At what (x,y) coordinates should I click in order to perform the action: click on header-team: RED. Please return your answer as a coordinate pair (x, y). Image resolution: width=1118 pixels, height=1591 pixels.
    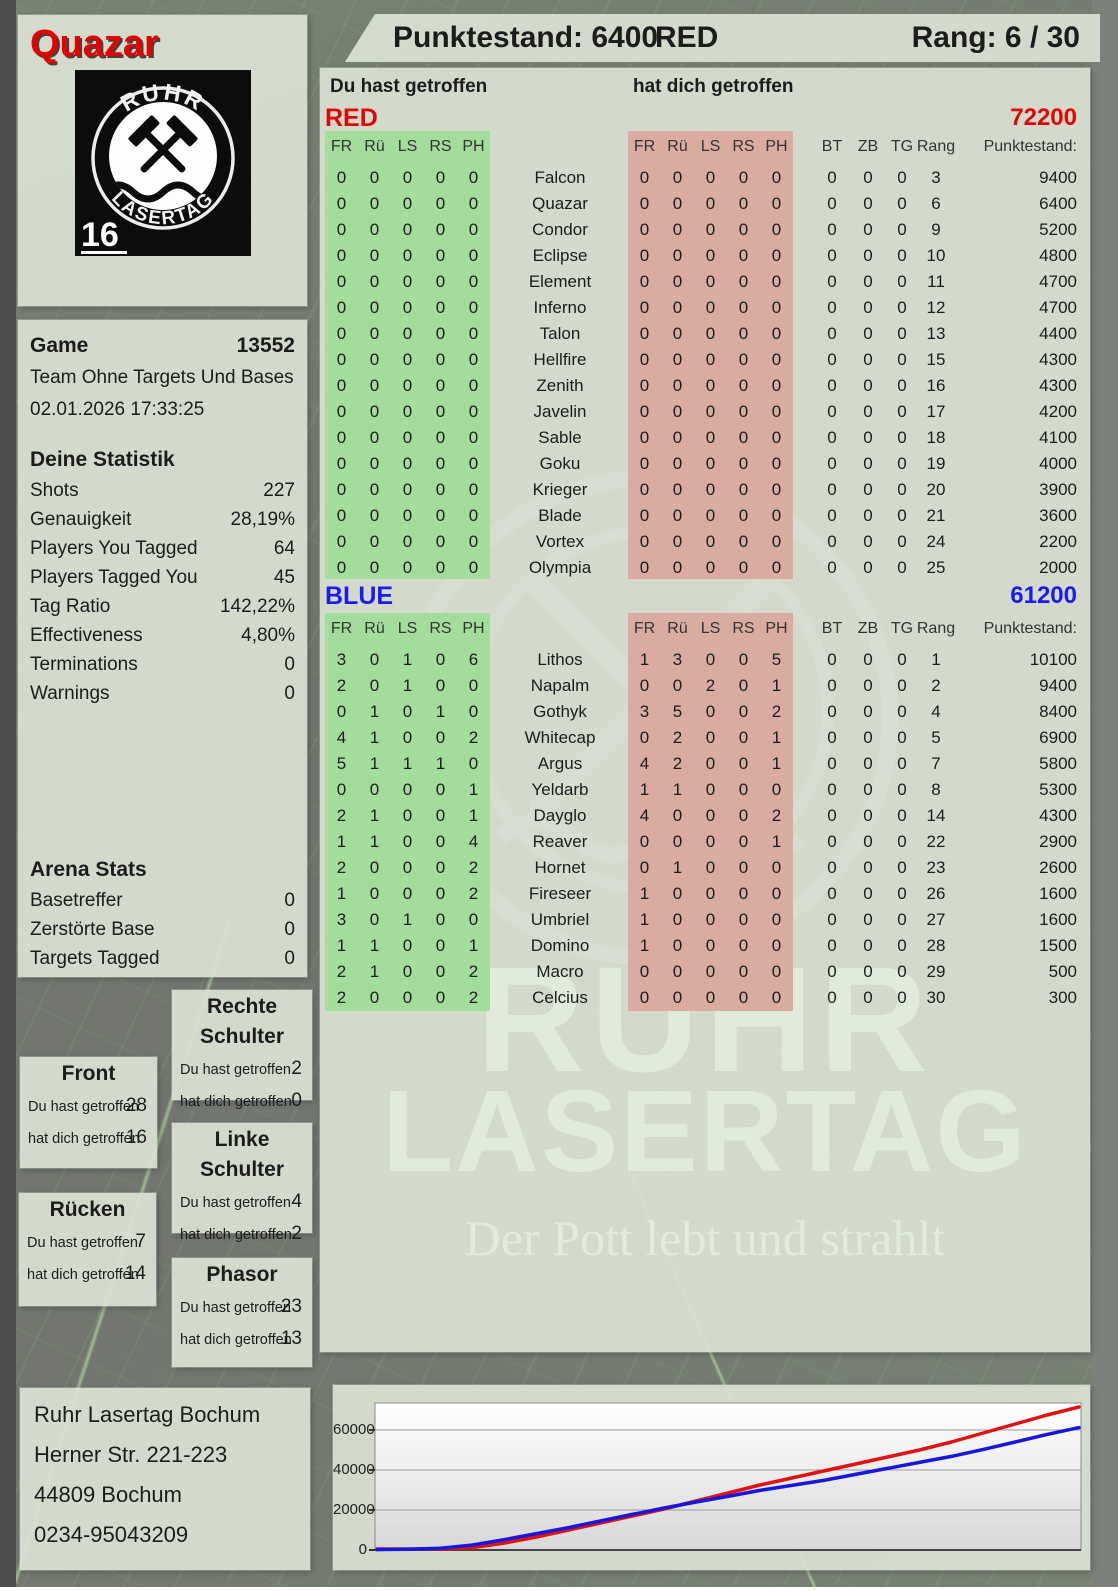
    Looking at the image, I should click on (687, 37).